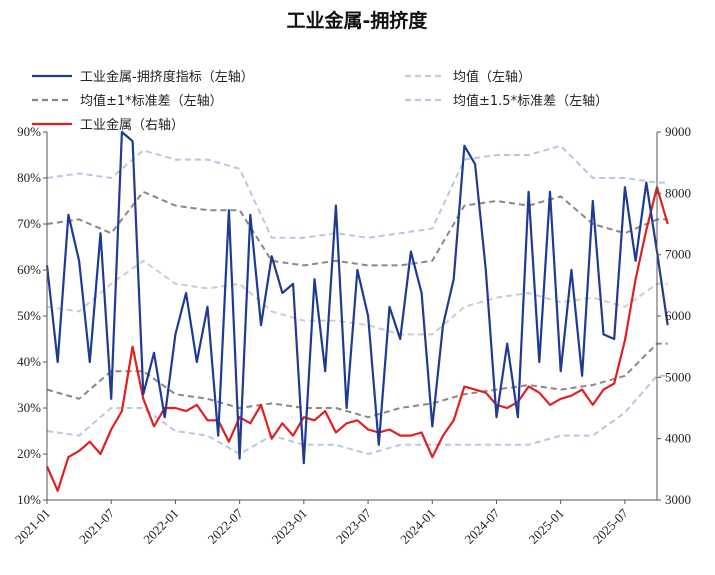  What do you see at coordinates (678, 438) in the screenshot?
I see `y-right-tick-label: 4000` at bounding box center [678, 438].